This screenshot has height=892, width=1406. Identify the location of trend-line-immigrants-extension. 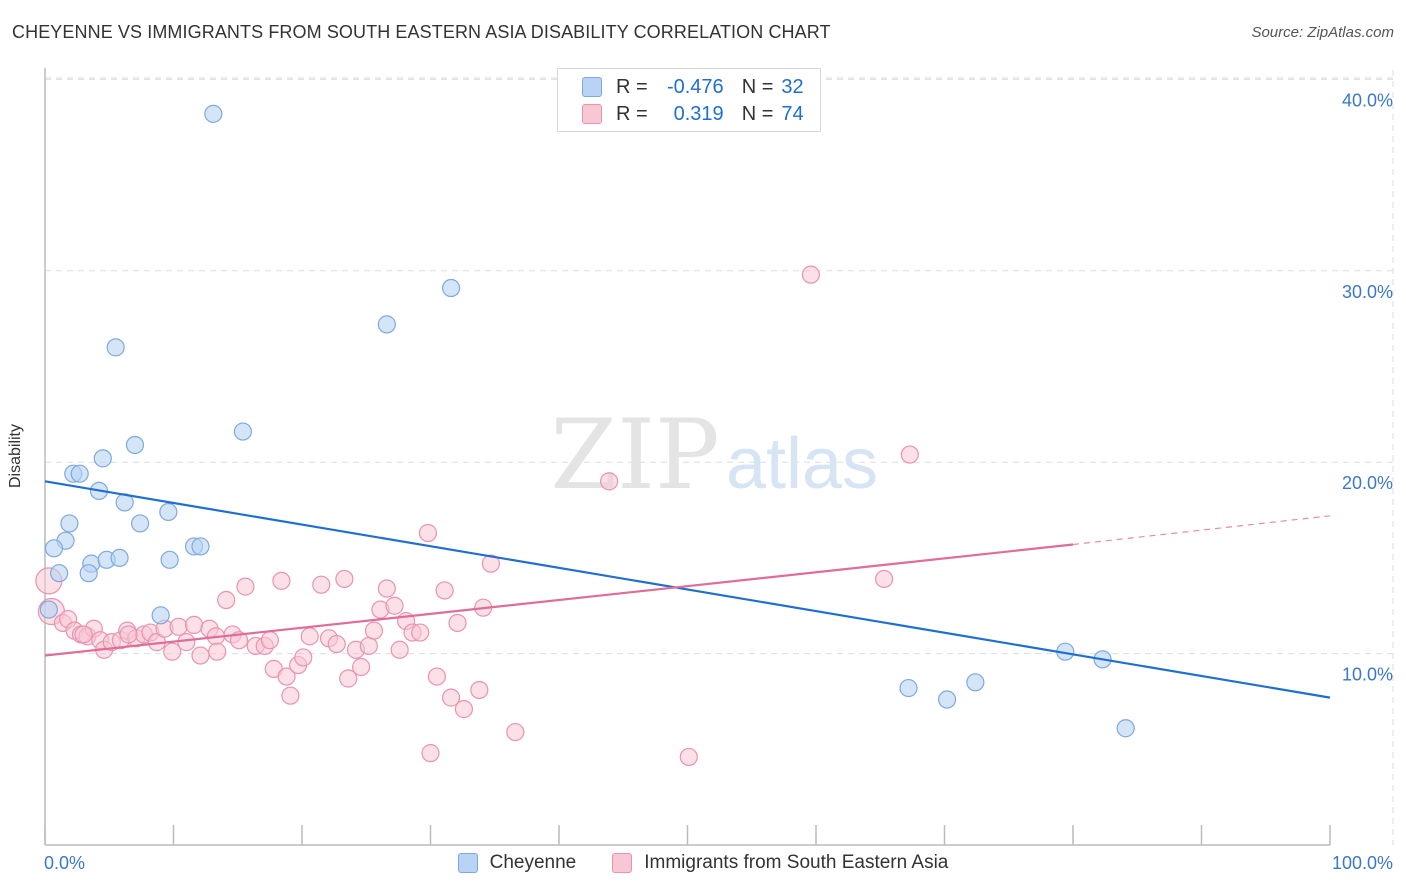
(1201, 530).